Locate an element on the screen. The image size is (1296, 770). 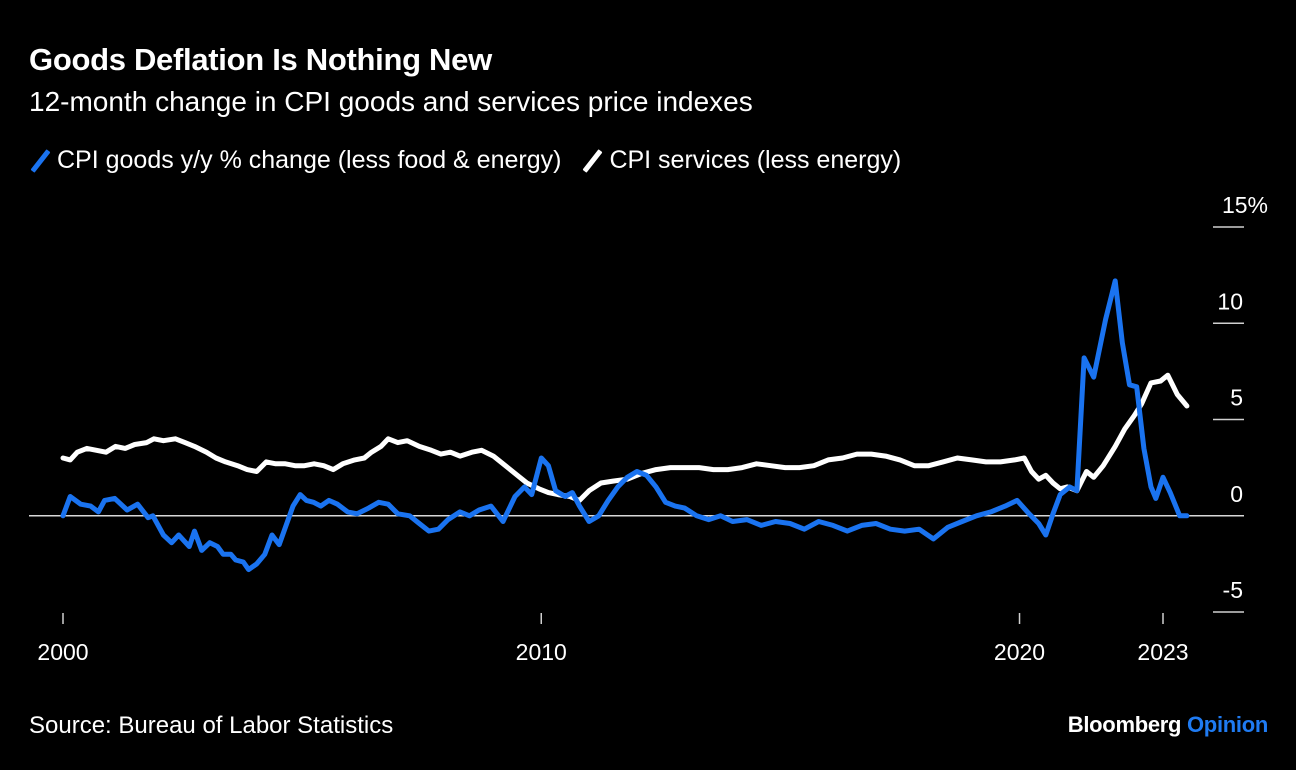
chart-title: Goods Deflation Is Nothing New is located at coordinates (260, 59).